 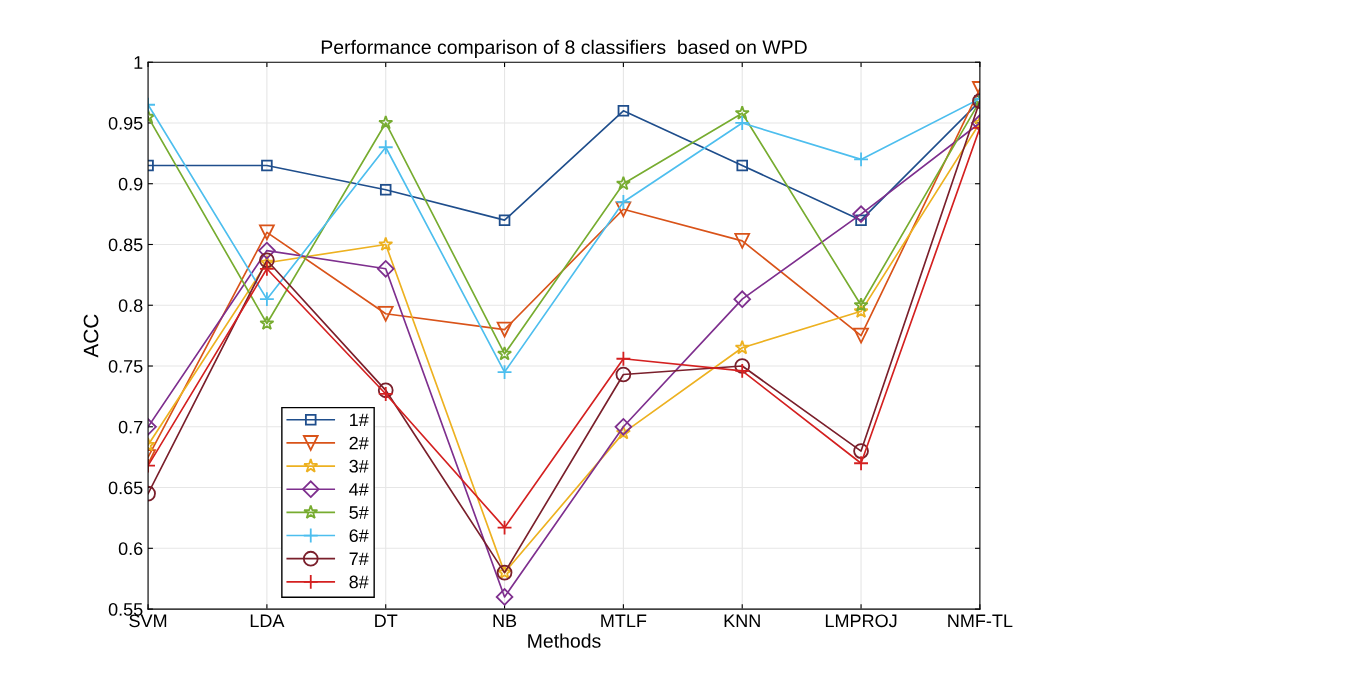 I want to click on x-tick-label: SVM, so click(x=148, y=621).